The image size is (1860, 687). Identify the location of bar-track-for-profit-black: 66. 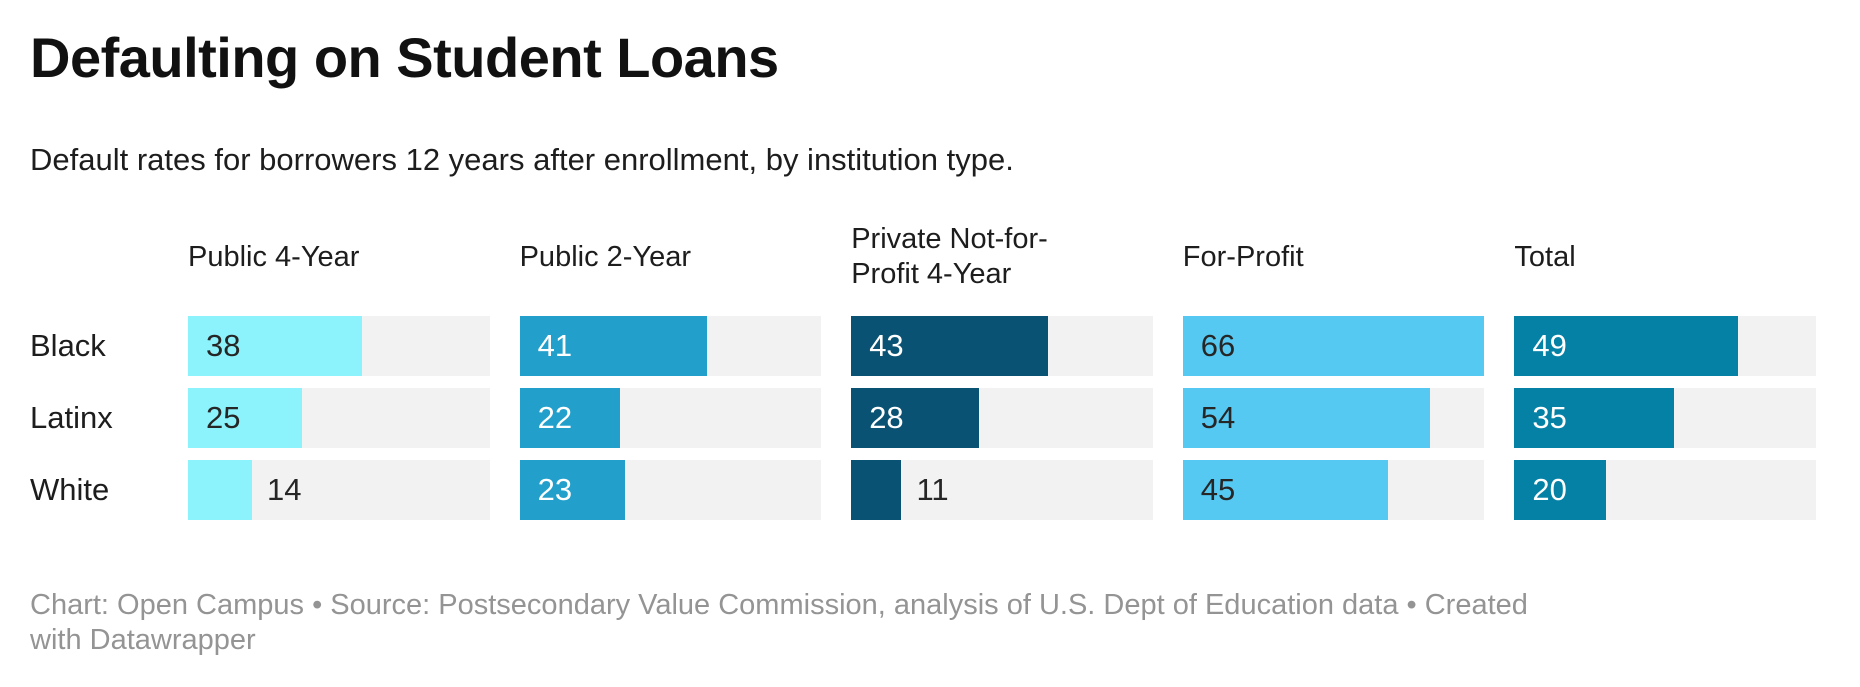
(1333, 346).